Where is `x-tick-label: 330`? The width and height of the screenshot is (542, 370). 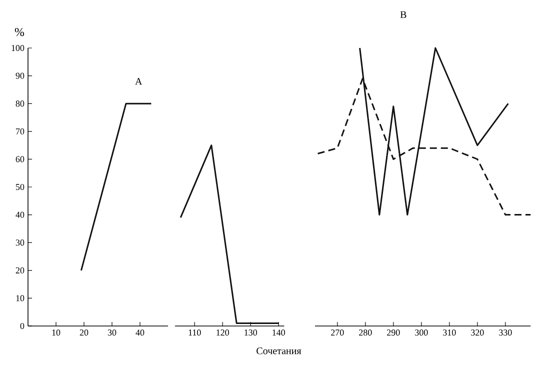
x-tick-label: 330 is located at coordinates (505, 333).